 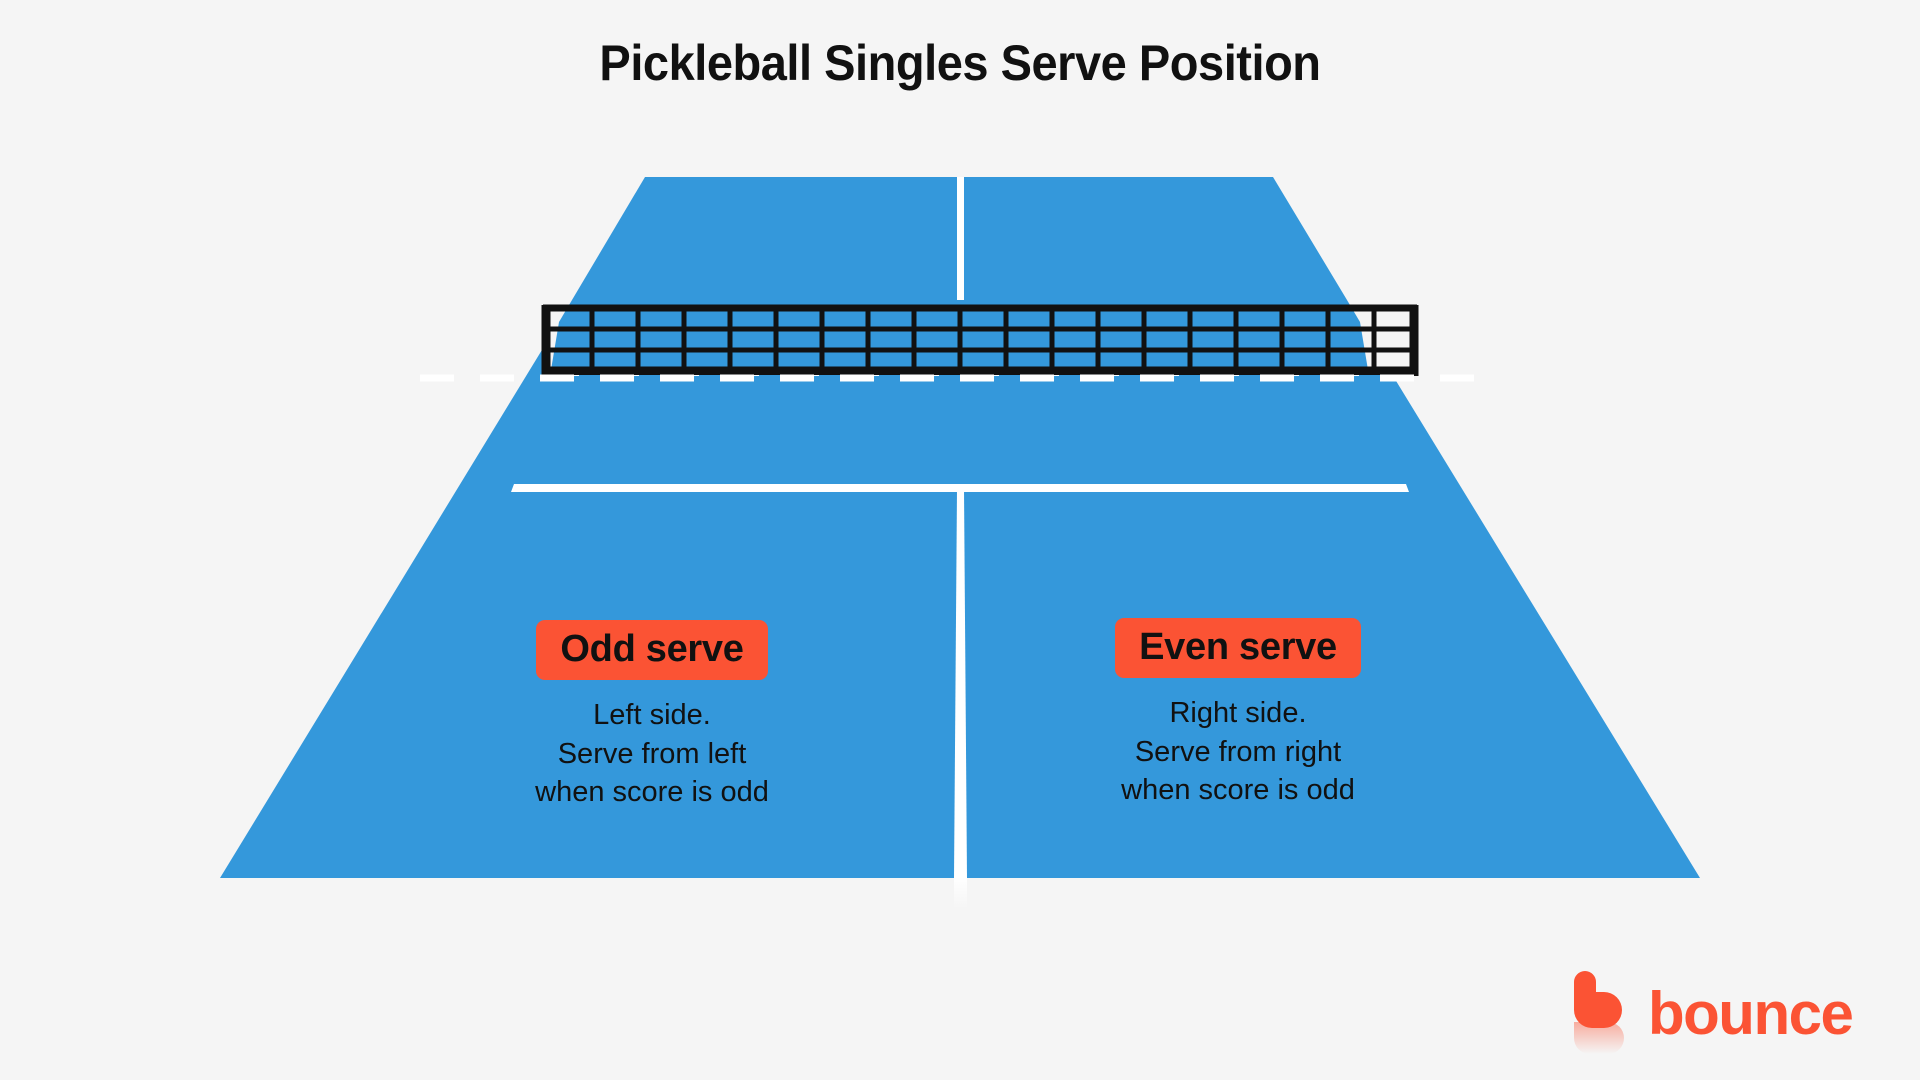 What do you see at coordinates (960, 488) in the screenshot?
I see `near-kitchen-line` at bounding box center [960, 488].